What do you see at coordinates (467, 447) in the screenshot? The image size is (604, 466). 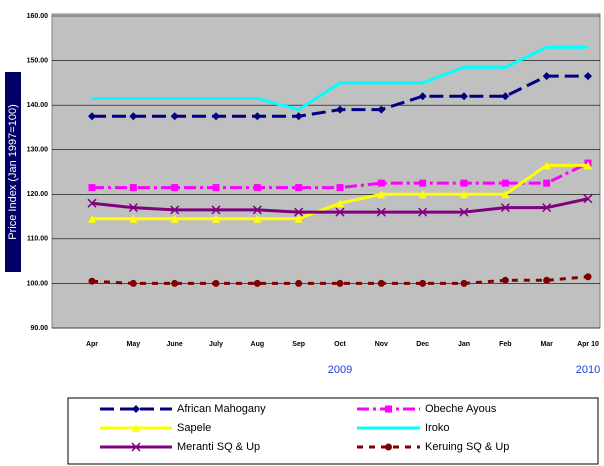 I see `legend-label: Keruing SQ & Up` at bounding box center [467, 447].